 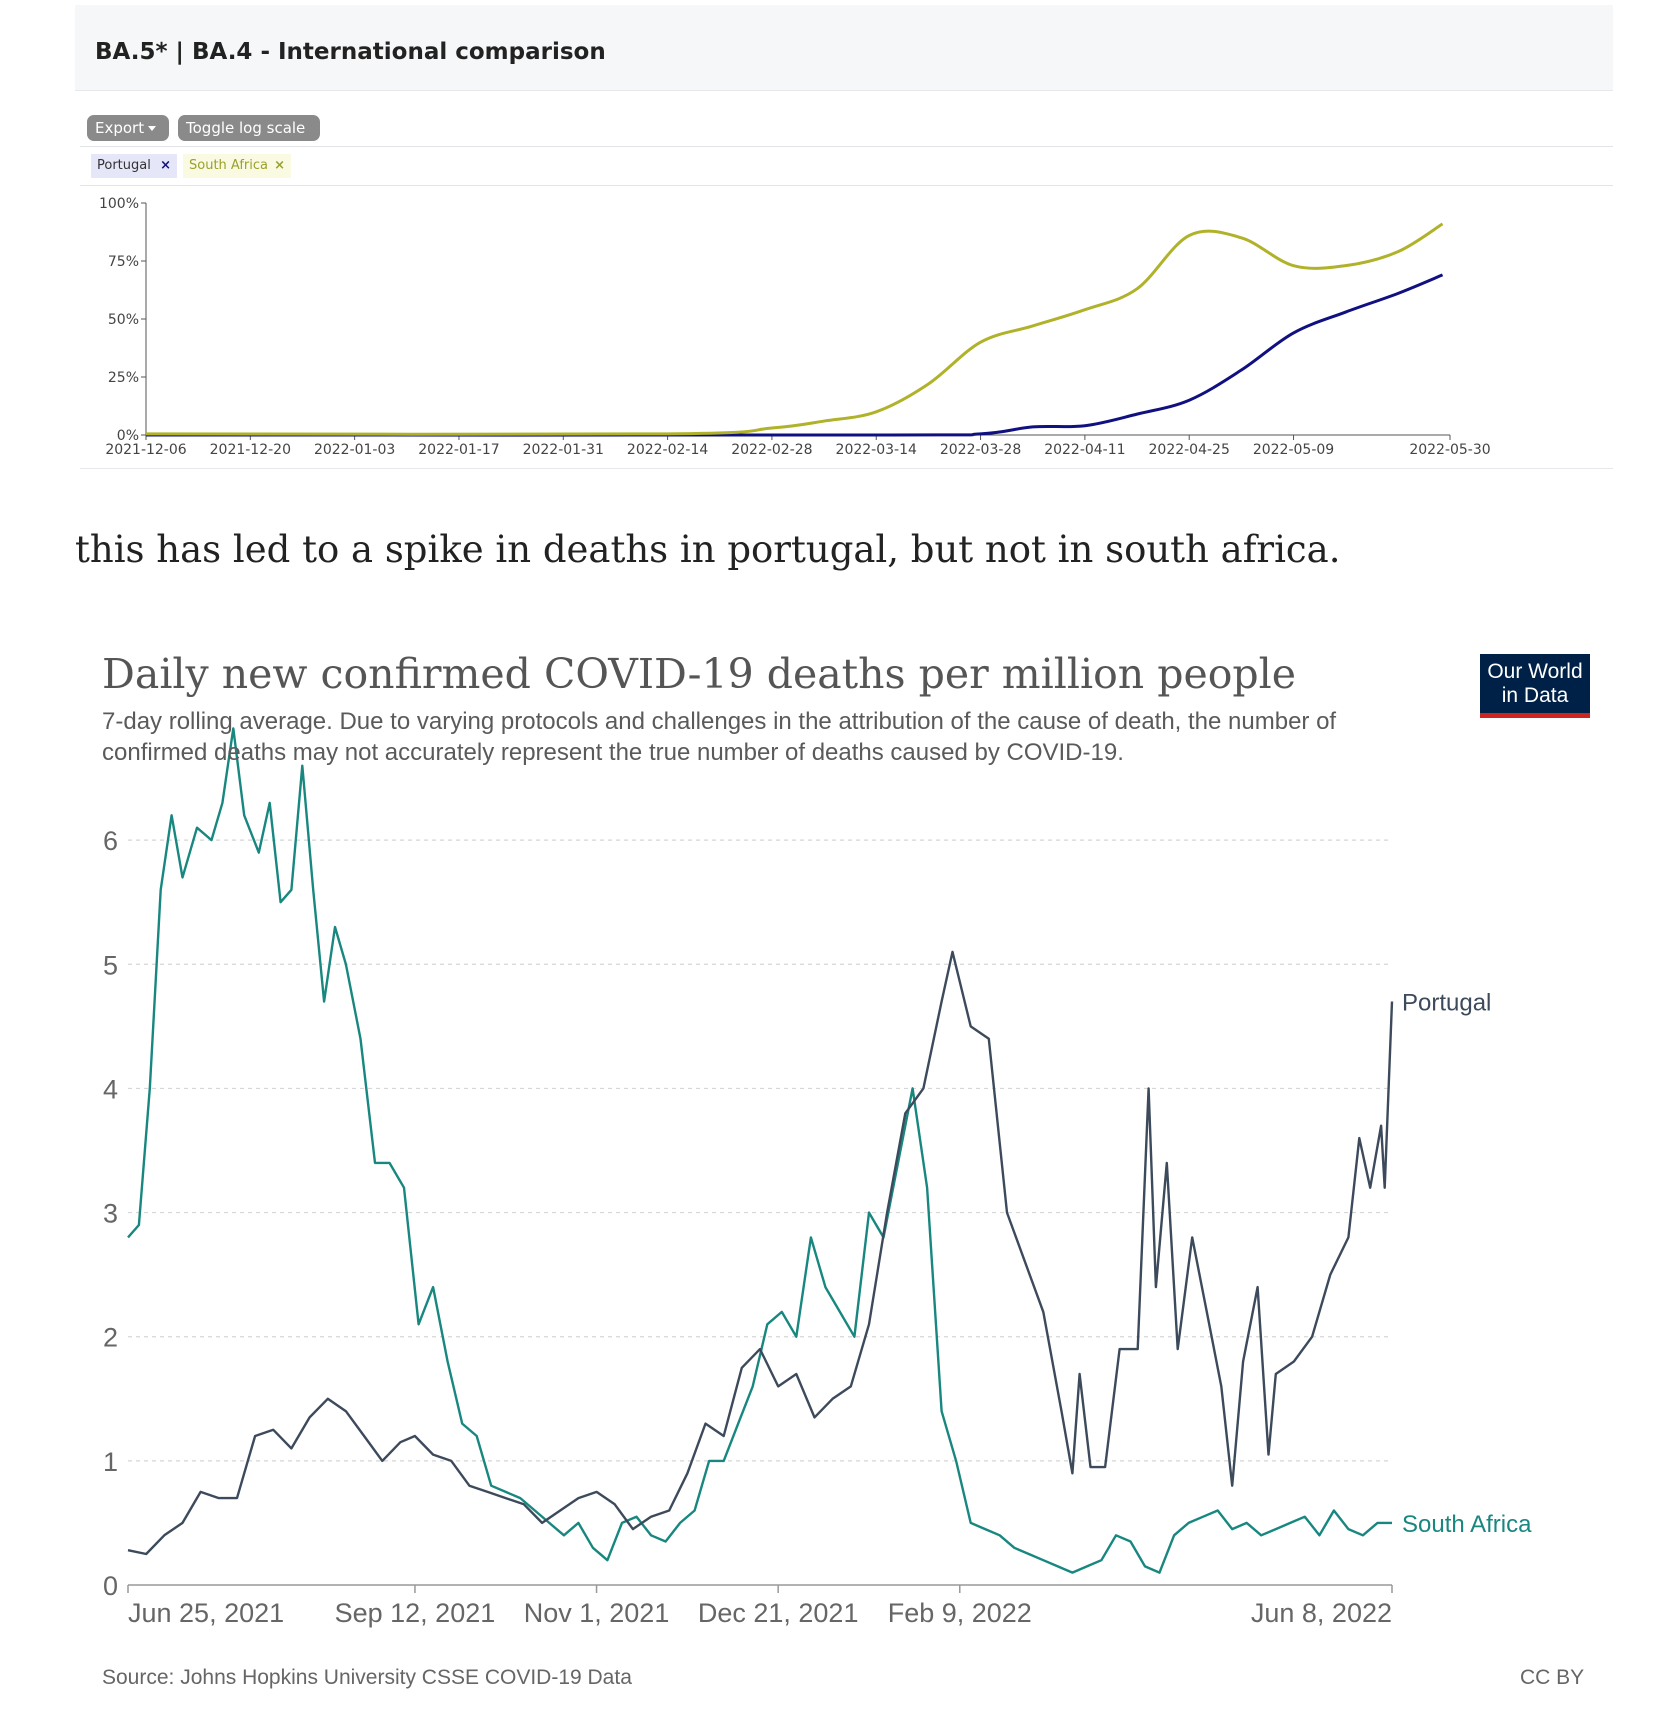 I want to click on y-tick-label: 6, so click(x=110, y=841).